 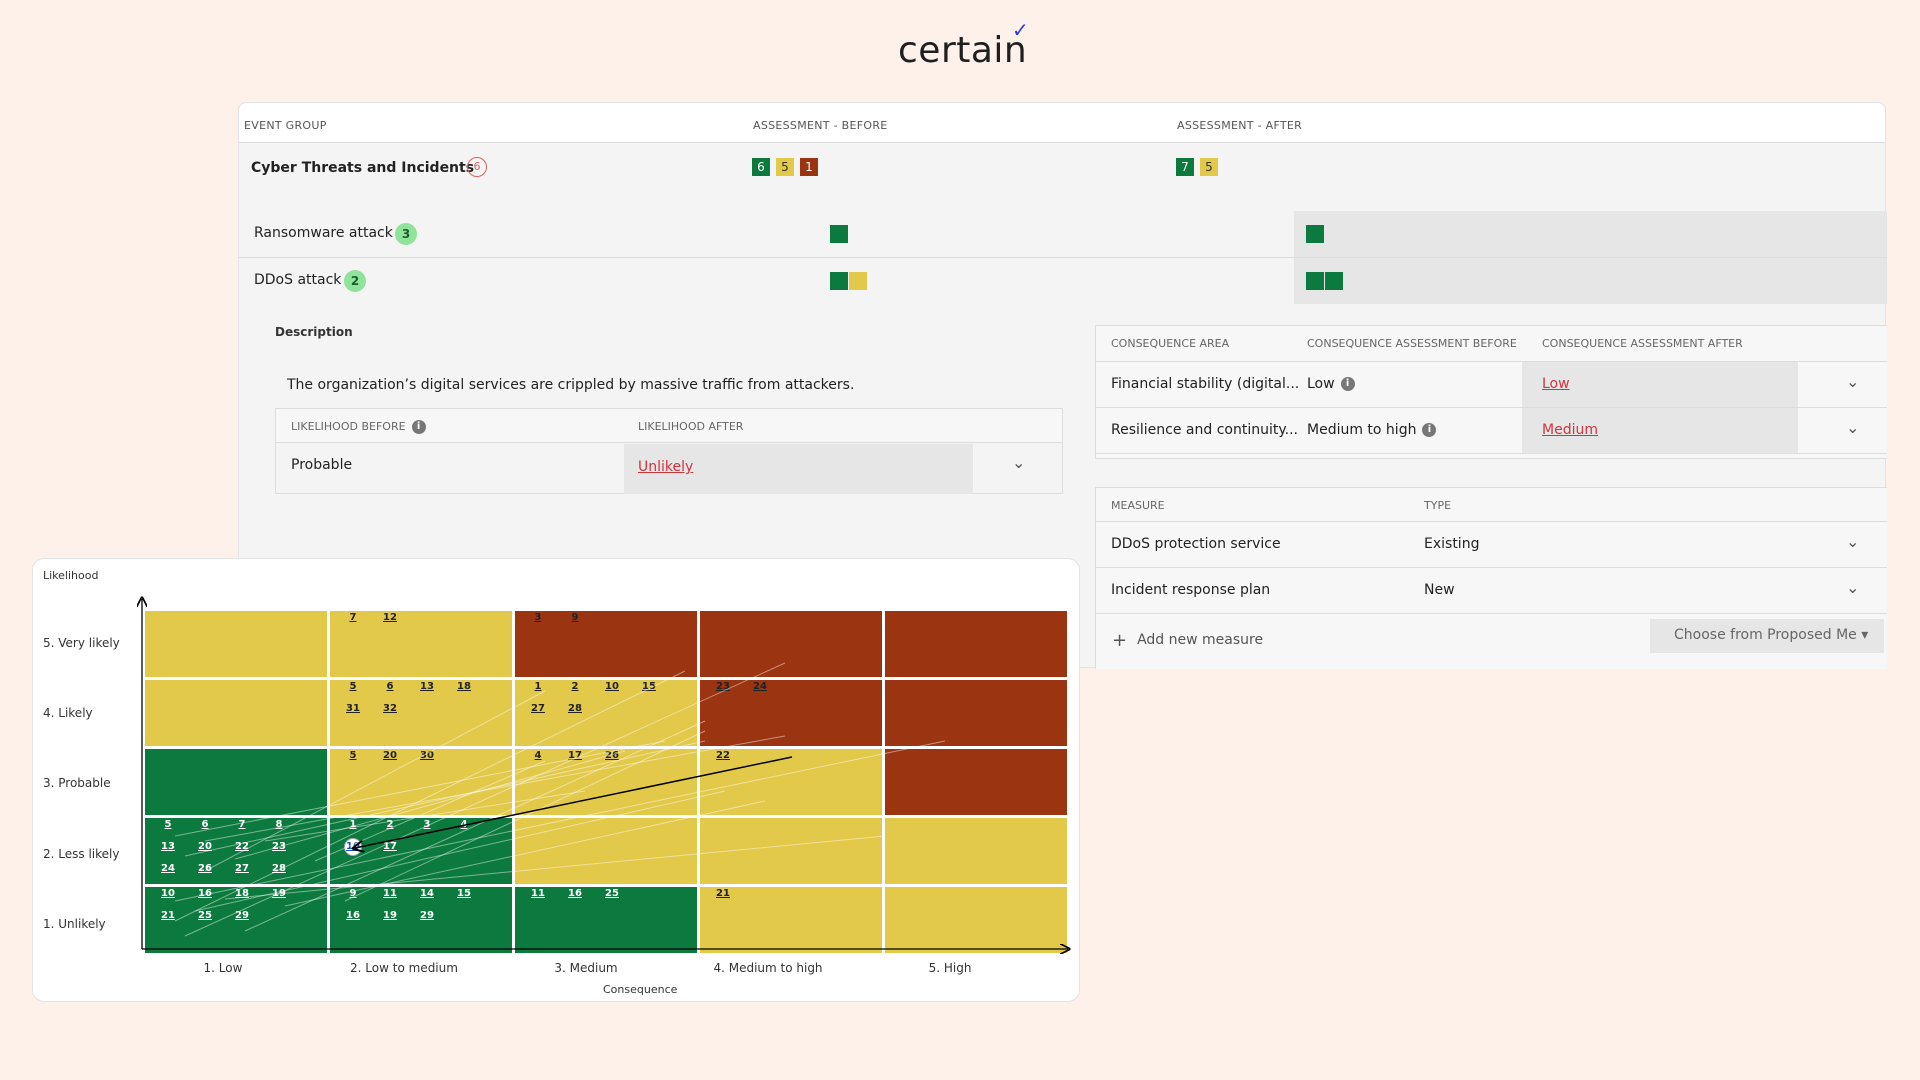 What do you see at coordinates (1767, 636) in the screenshot?
I see `choose-proposed-dropdown: Choose from Proposed Me ▾` at bounding box center [1767, 636].